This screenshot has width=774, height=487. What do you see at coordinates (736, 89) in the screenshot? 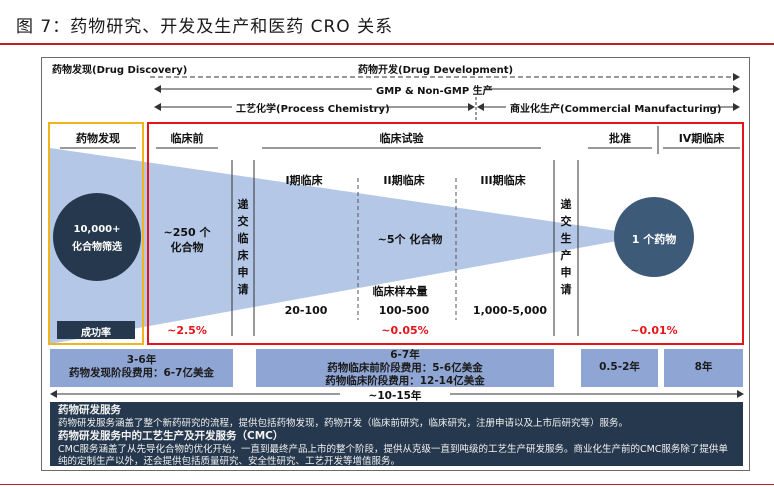
I see `gmp-right-arrowhead` at bounding box center [736, 89].